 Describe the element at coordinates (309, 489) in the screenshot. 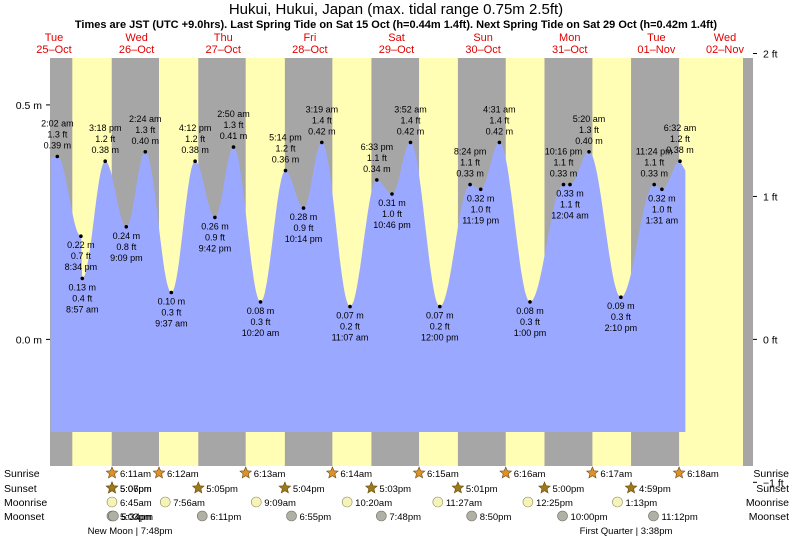

I see `sunset-time: 5:04pm` at that location.